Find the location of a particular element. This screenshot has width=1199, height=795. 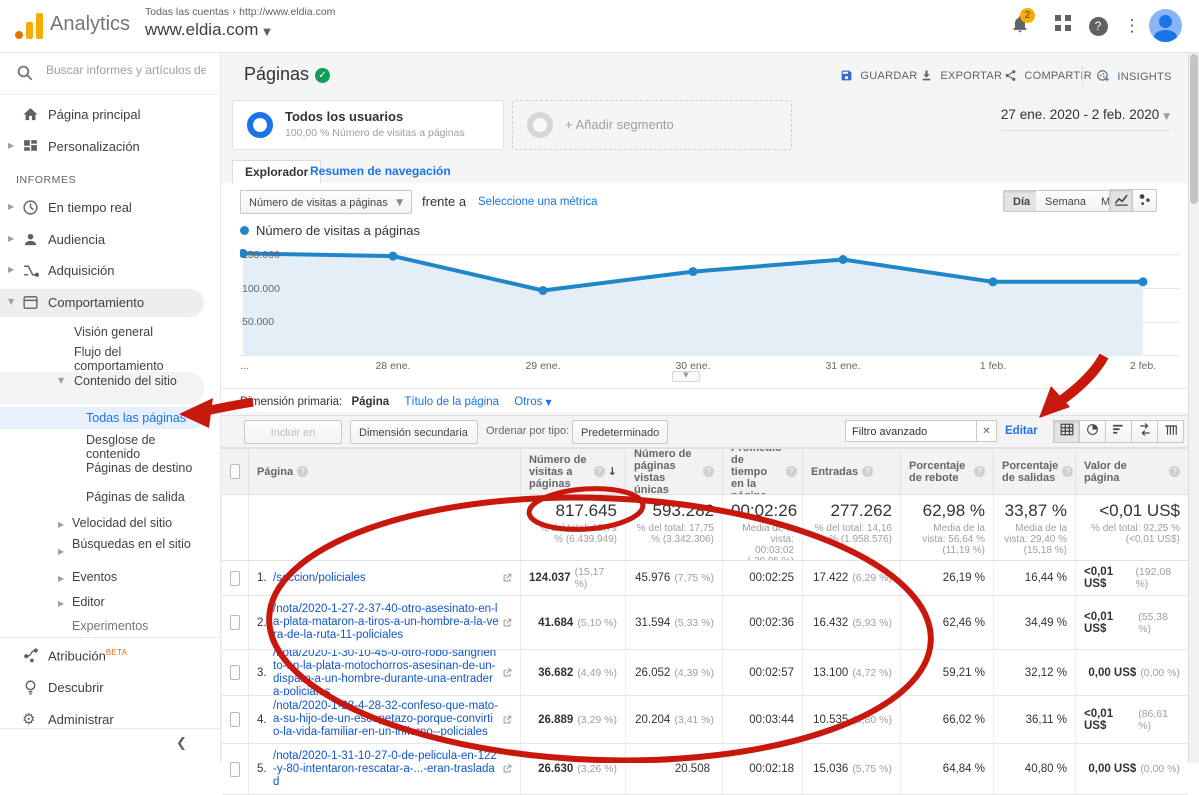

column-header-bounce-rate: Porcentaje de rebote? is located at coordinates (946, 471).